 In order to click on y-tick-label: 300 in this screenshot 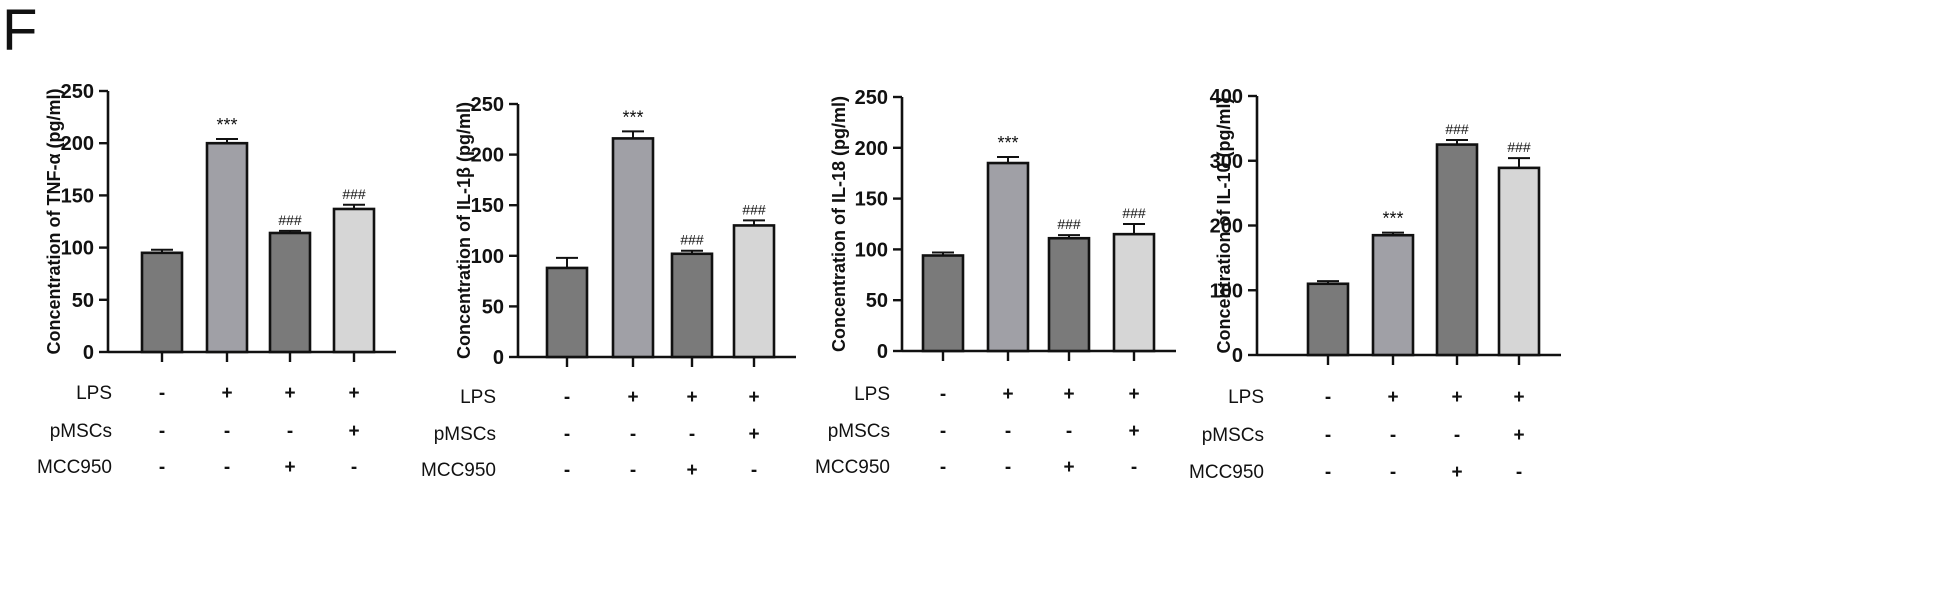, I will do `click(1226, 162)`.